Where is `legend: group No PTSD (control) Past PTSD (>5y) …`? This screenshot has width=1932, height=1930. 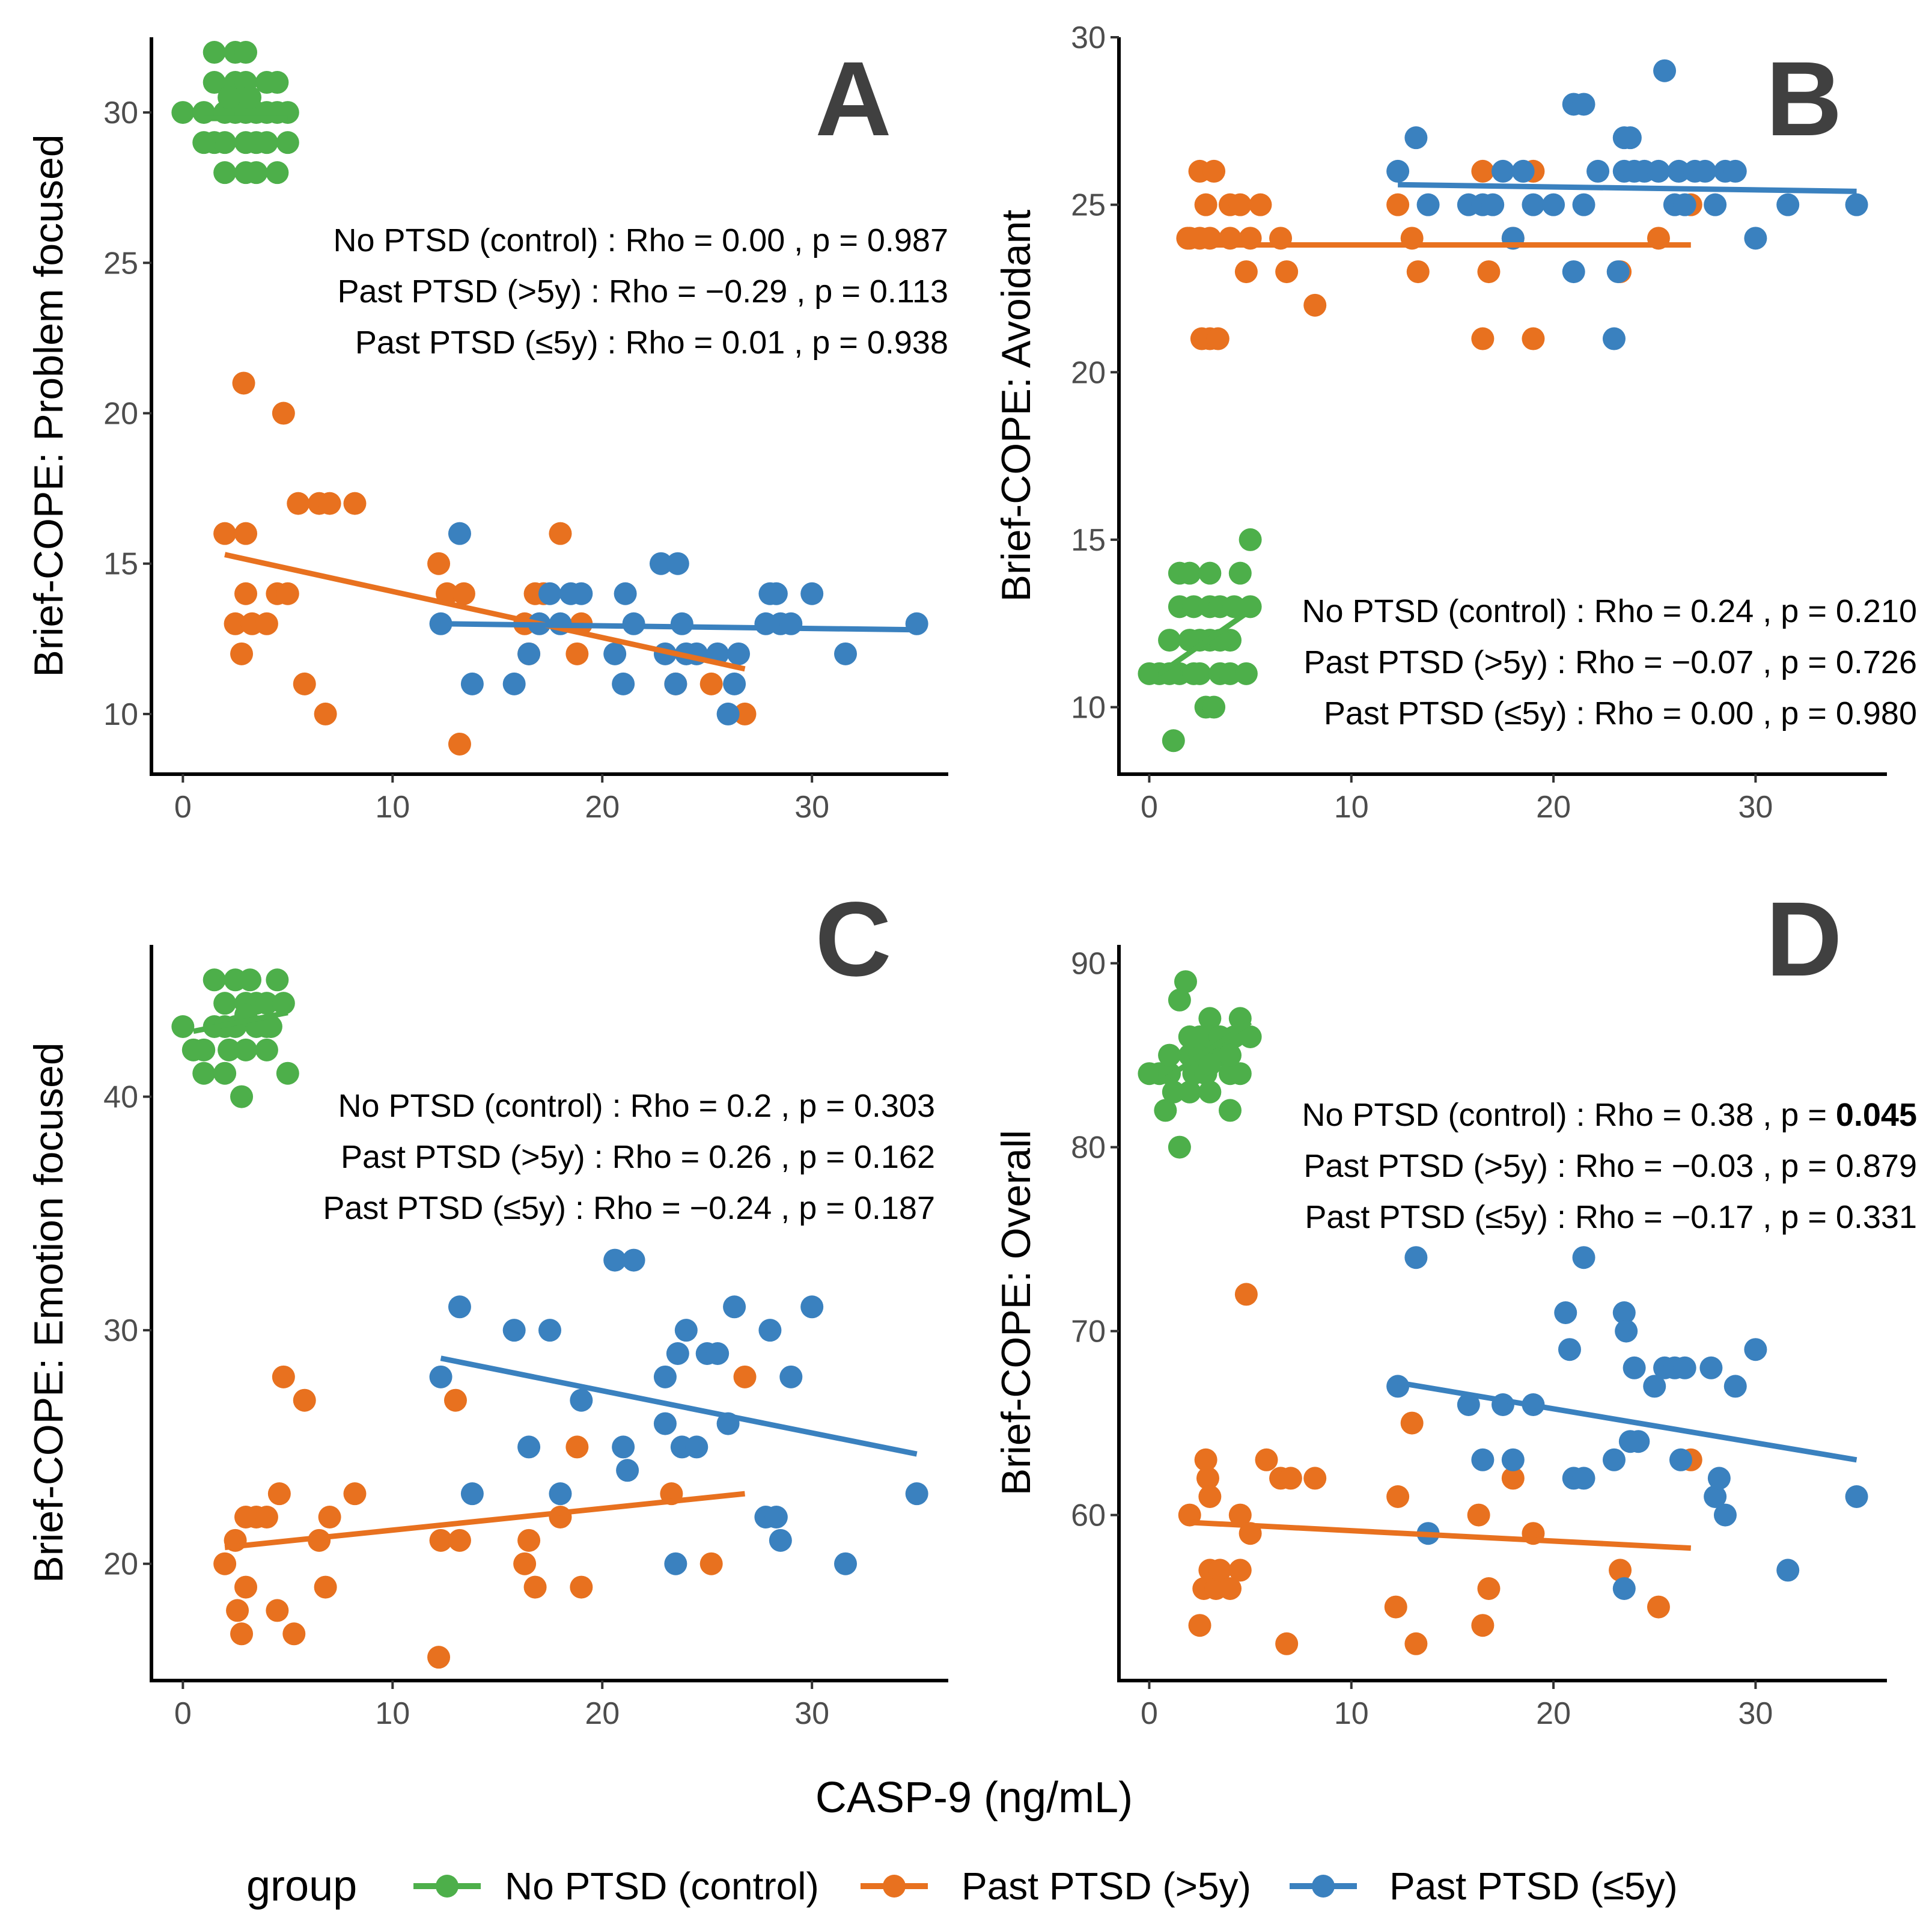 legend: group No PTSD (control) Past PTSD (>5y) … is located at coordinates (962, 1886).